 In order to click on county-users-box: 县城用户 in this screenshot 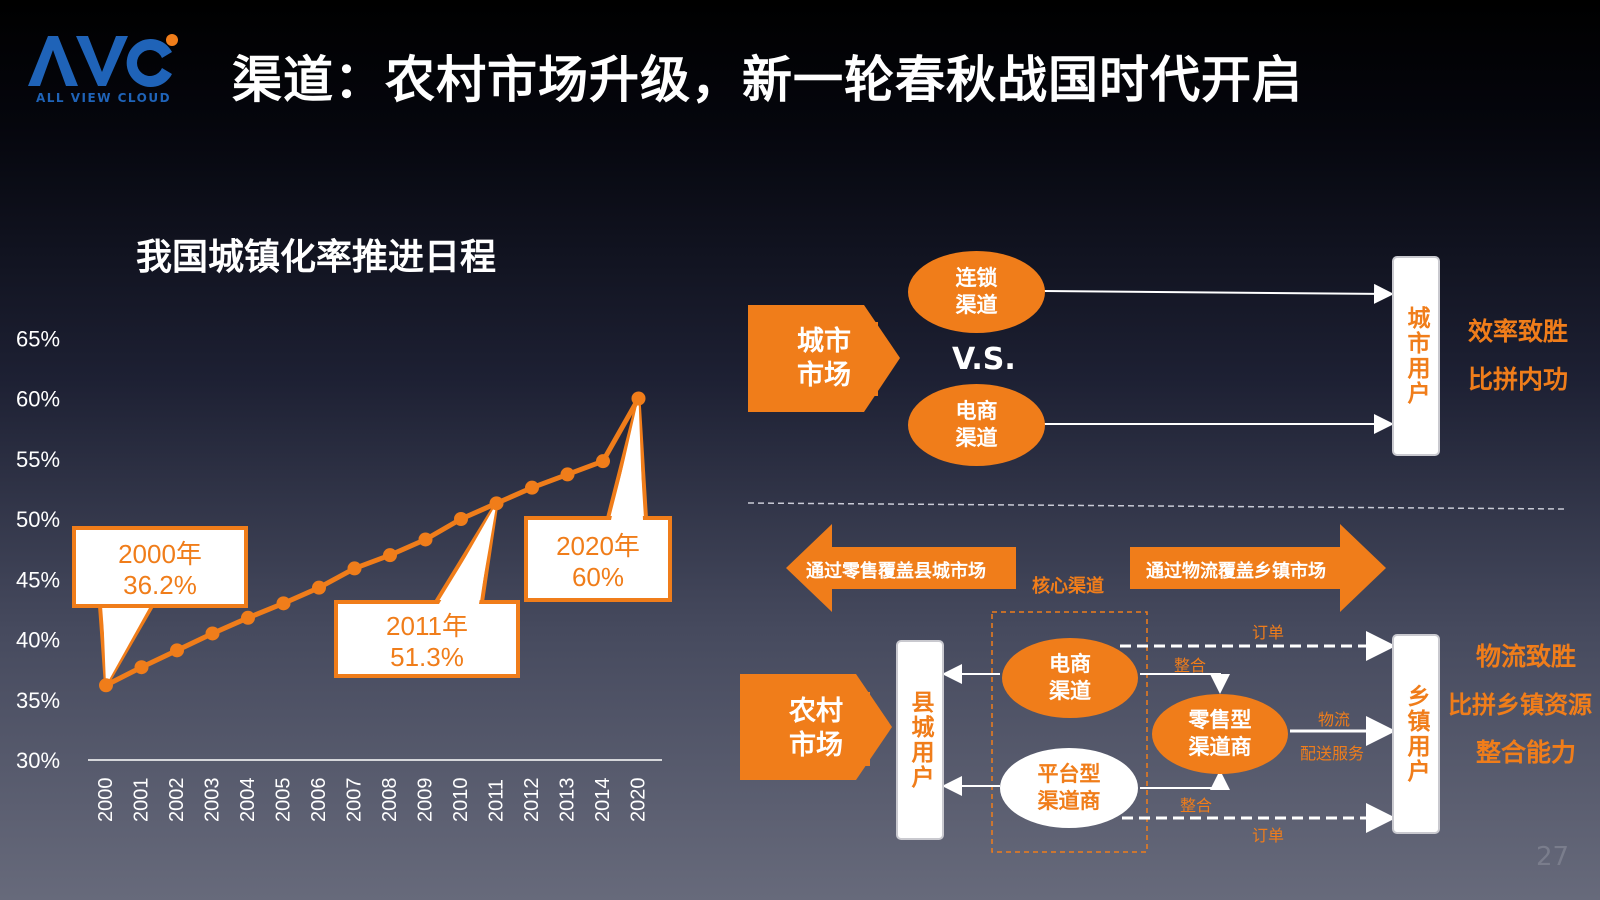, I will do `click(920, 740)`.